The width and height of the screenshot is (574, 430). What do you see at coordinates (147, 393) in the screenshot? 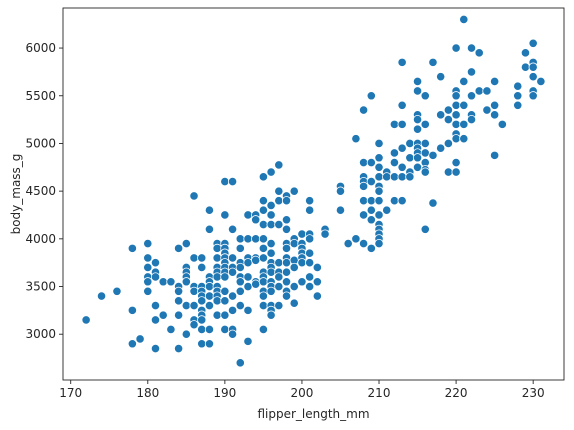
I see `x-tick-label: 180` at bounding box center [147, 393].